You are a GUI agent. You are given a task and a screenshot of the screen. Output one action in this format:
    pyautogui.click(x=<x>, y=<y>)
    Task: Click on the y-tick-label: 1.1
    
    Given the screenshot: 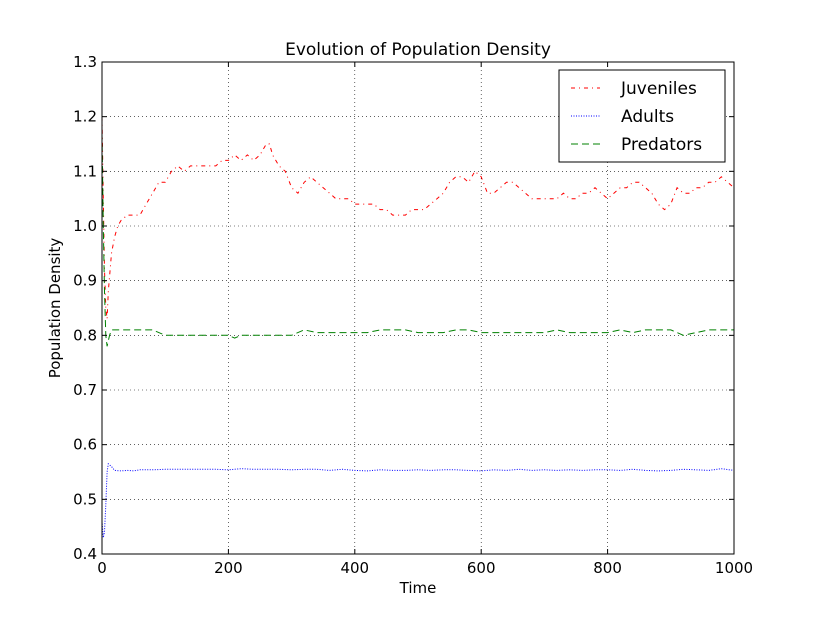 What is the action you would take?
    pyautogui.click(x=85, y=171)
    